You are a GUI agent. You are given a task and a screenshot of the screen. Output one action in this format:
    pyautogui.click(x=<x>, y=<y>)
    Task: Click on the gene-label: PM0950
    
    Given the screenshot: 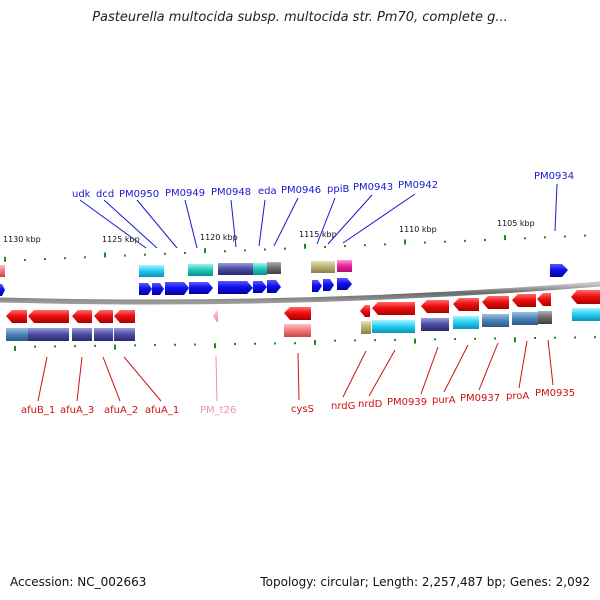 What is the action you would take?
    pyautogui.click(x=139, y=194)
    